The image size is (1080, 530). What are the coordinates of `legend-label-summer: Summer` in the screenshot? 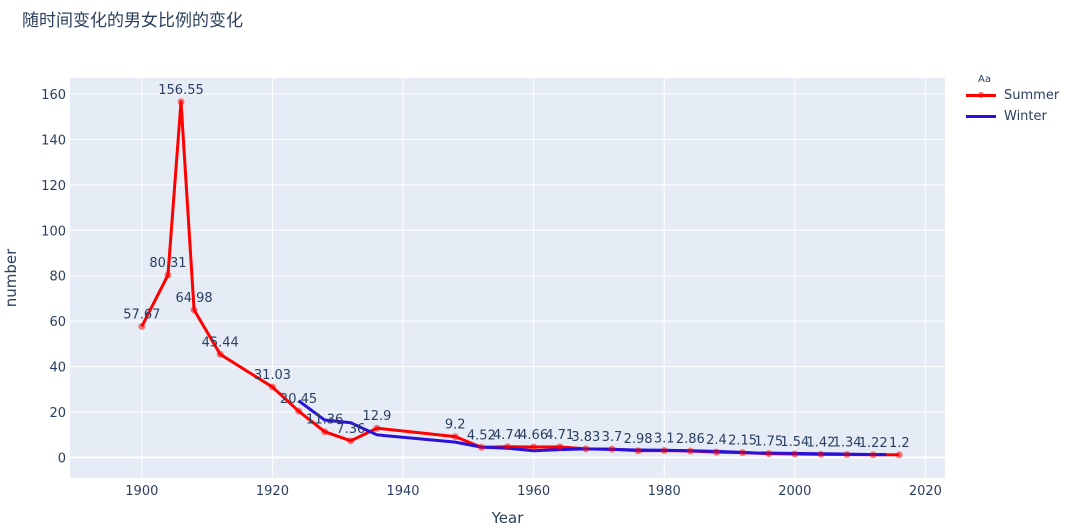 It's located at (1032, 95).